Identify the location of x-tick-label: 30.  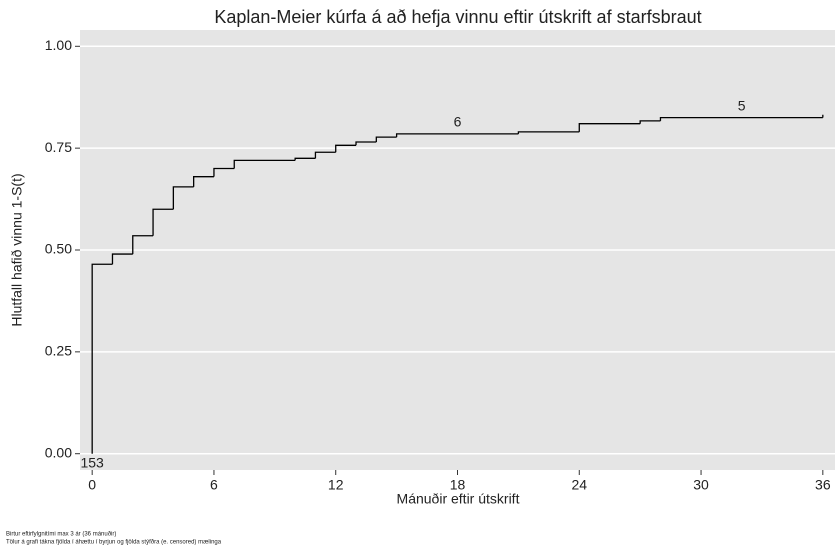
(701, 485).